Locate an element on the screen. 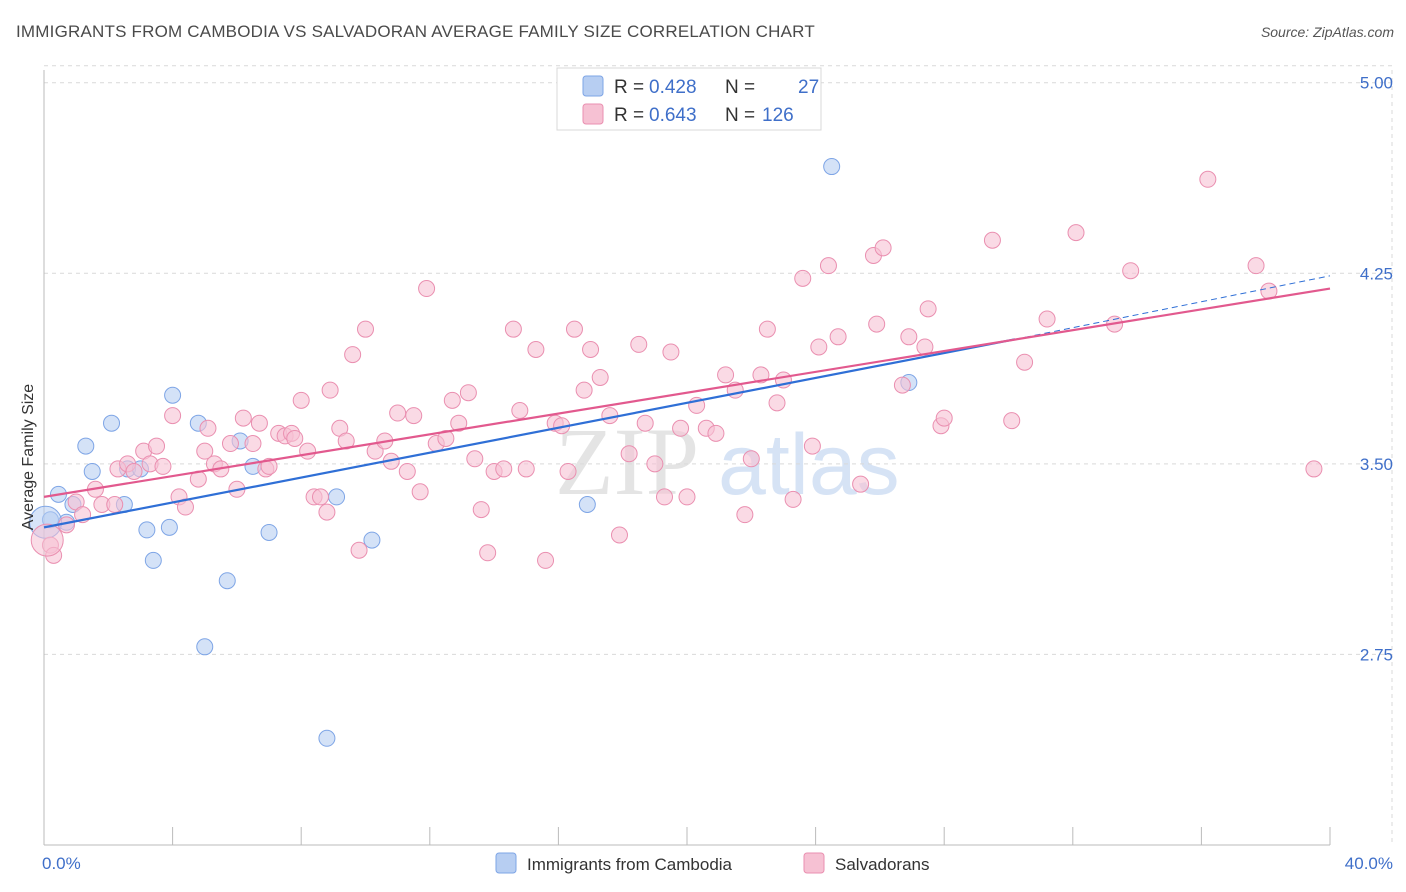  legend-n-value-blue: 27 is located at coordinates (808, 87).